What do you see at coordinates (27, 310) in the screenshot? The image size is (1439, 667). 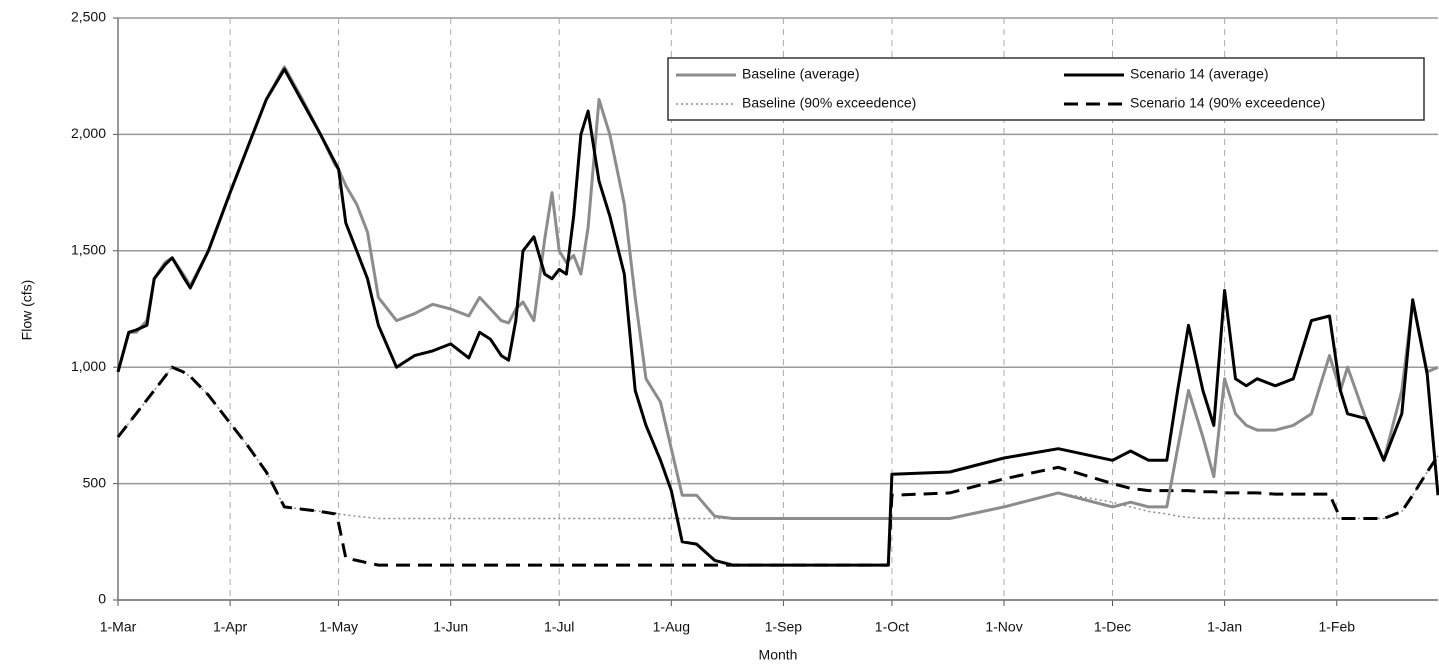 I see `y-axis-label: Flow (cfs)` at bounding box center [27, 310].